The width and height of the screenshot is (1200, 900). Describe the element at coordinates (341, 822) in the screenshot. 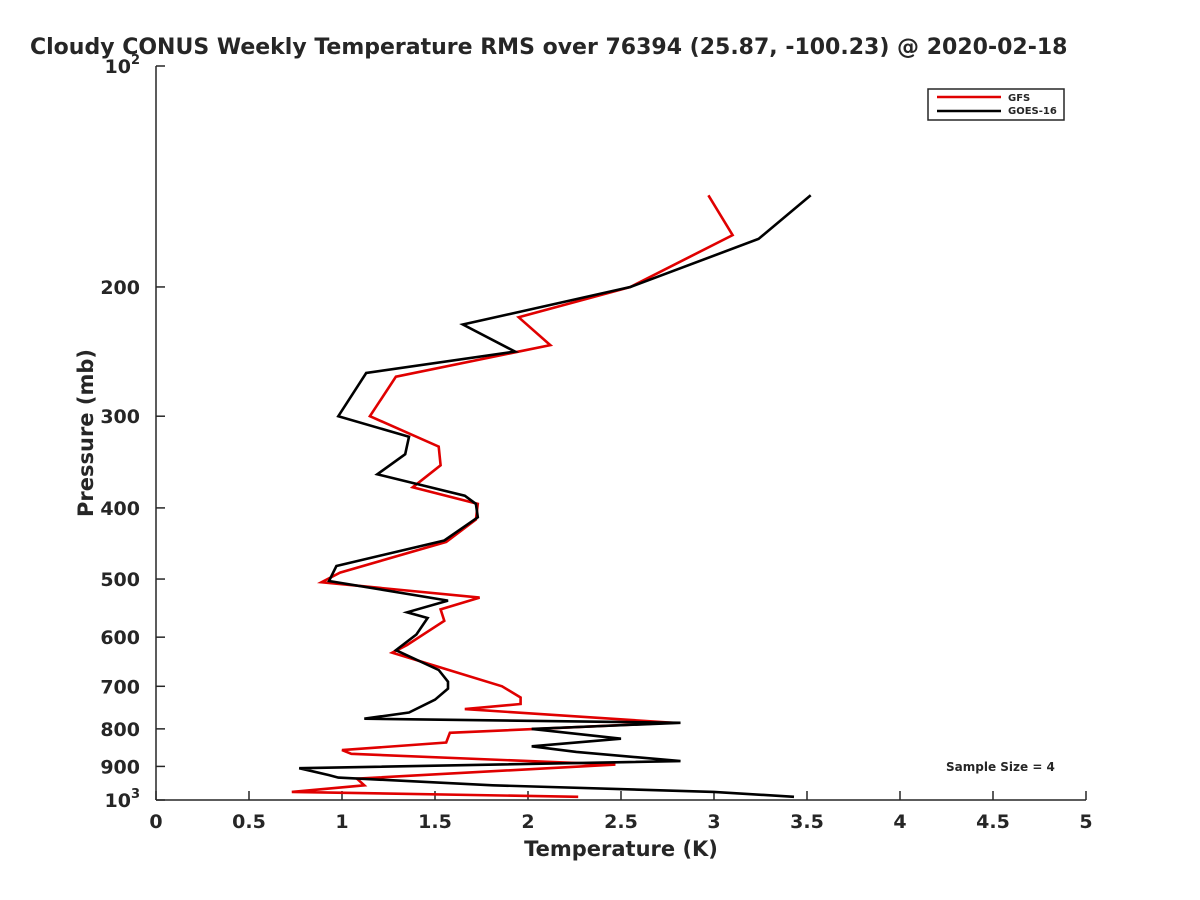

I see `x-tick-label: 1` at that location.